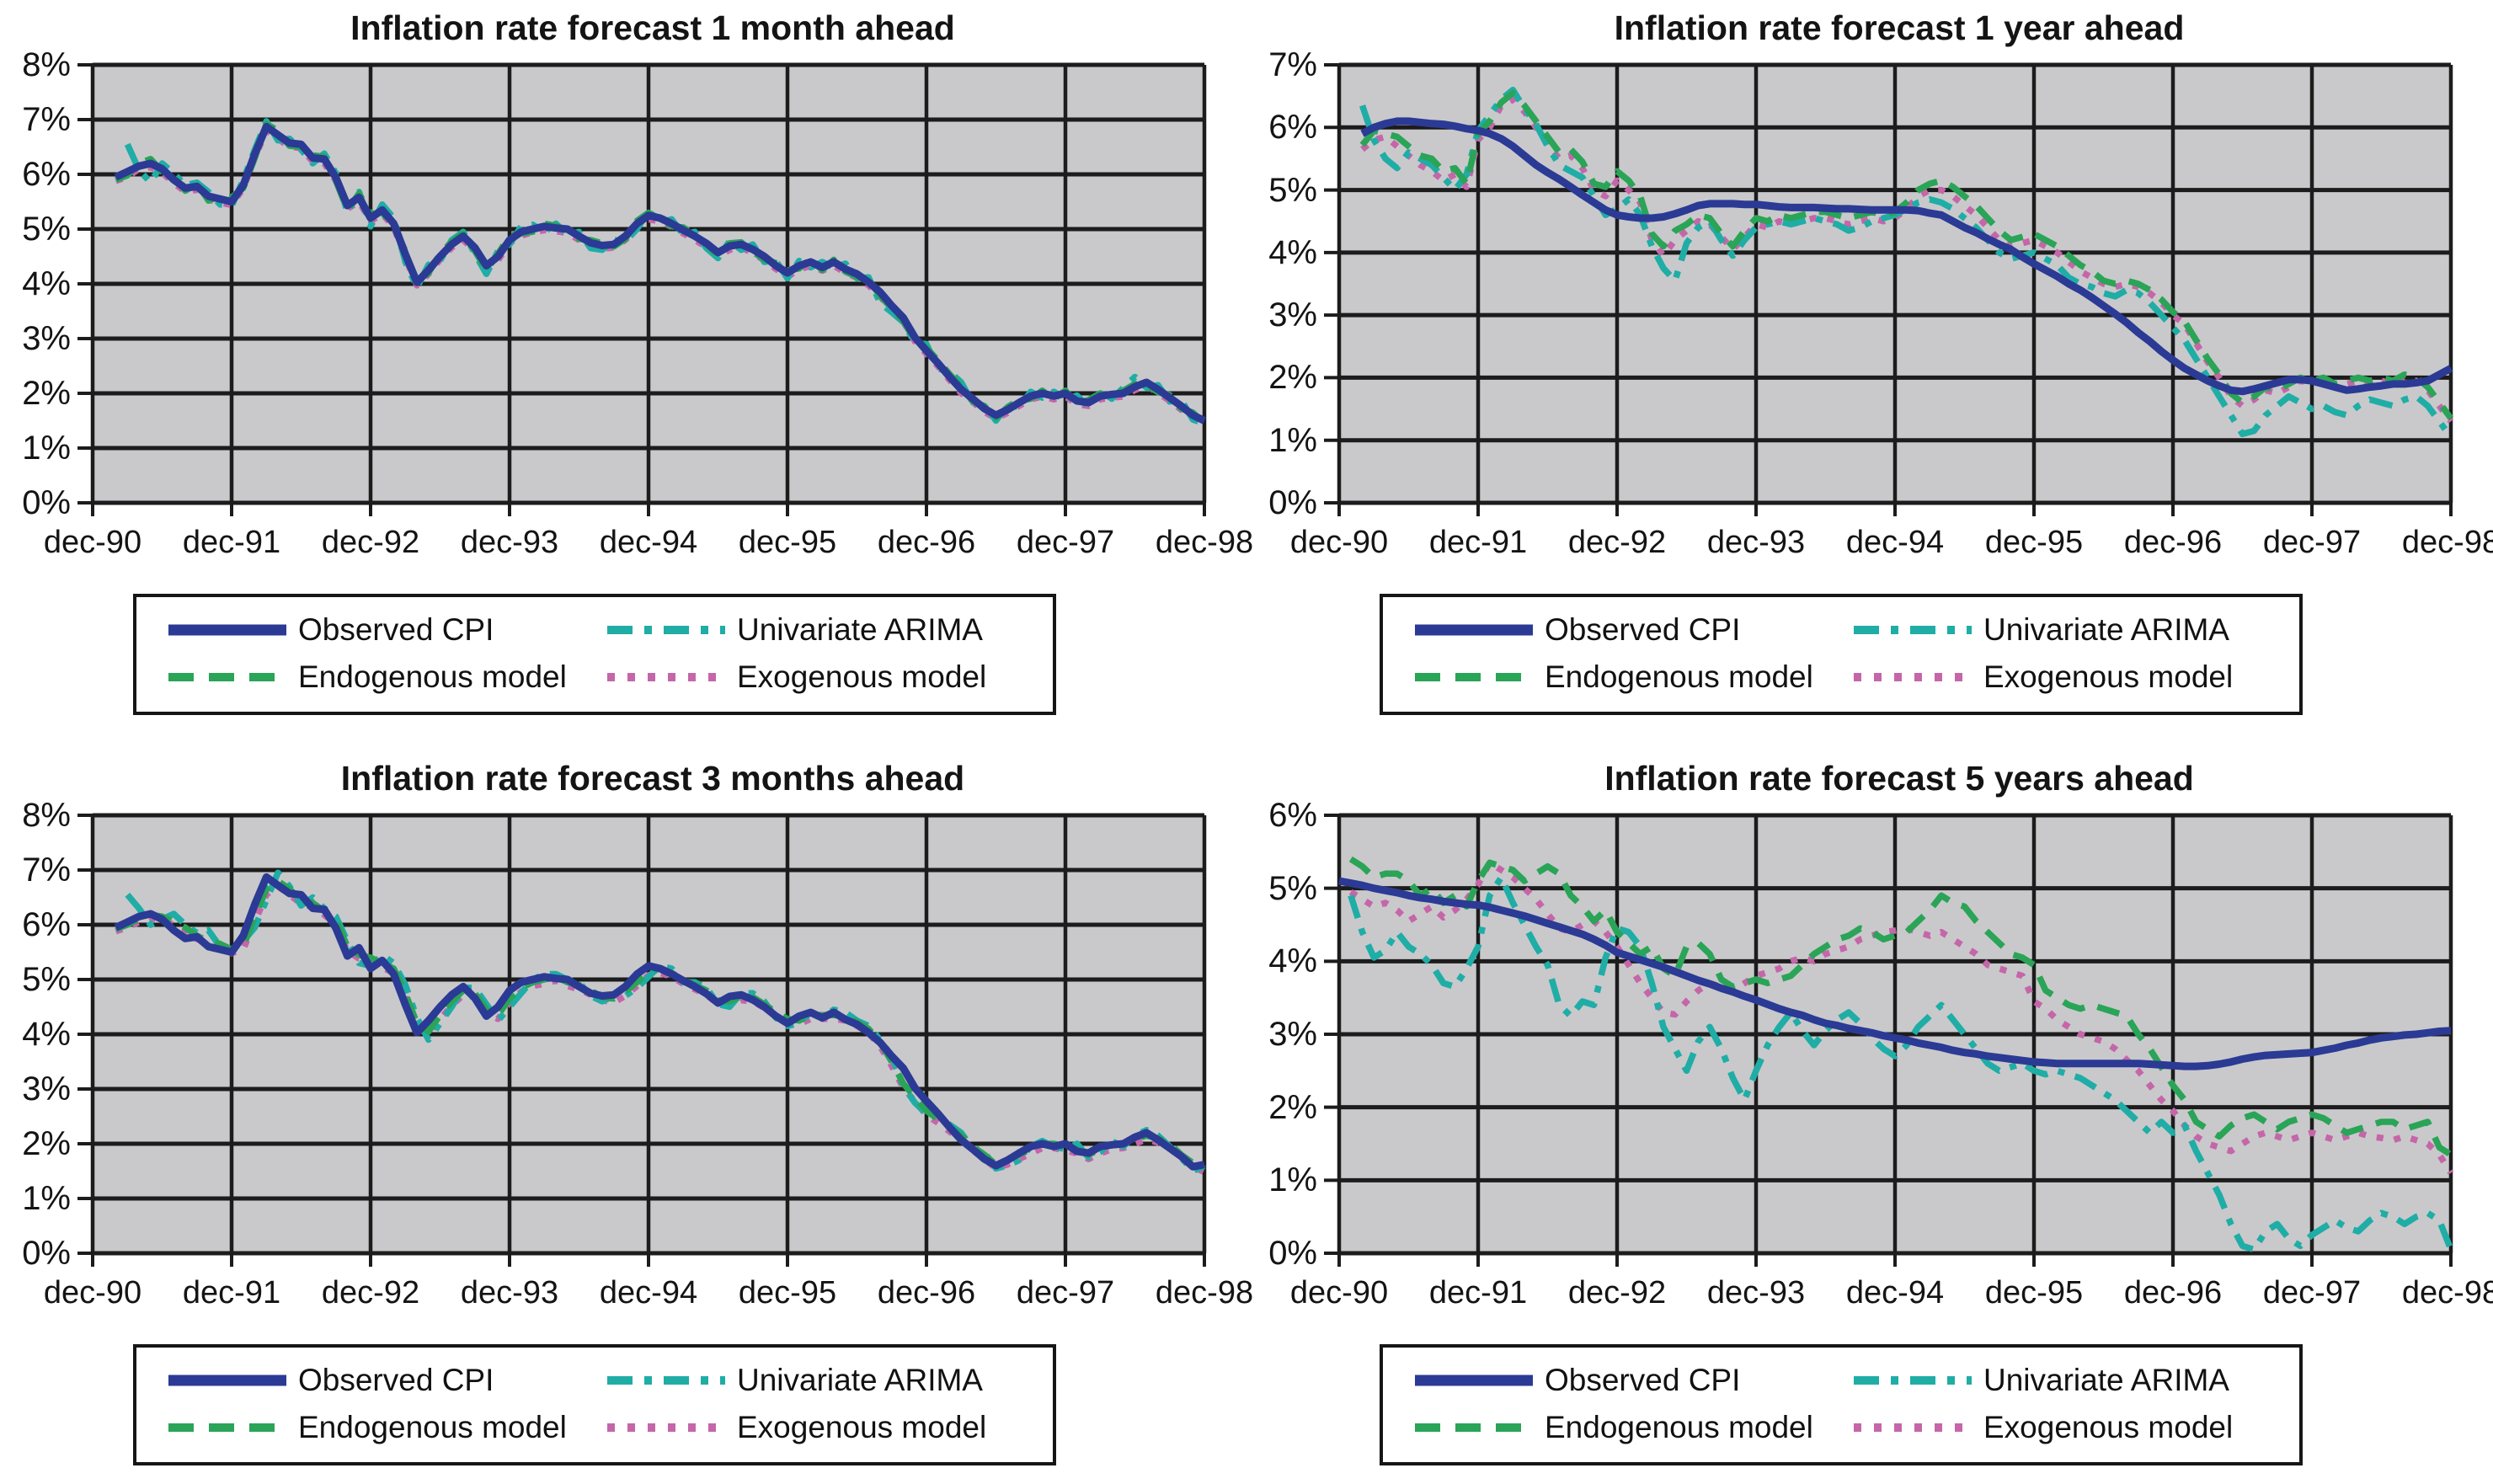 Image resolution: width=2493 pixels, height=1484 pixels. What do you see at coordinates (1899, 28) in the screenshot?
I see `chart-title: Inflation rate forecast 1 year ahead` at bounding box center [1899, 28].